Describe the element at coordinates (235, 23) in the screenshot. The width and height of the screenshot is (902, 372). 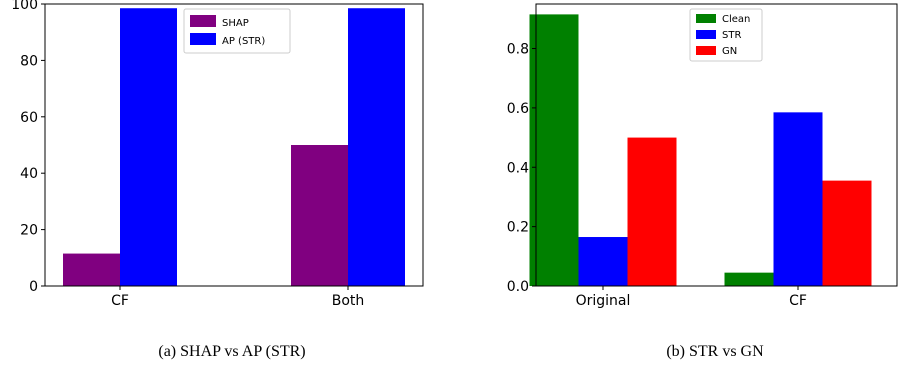
I see `legend-label: SHAP` at that location.